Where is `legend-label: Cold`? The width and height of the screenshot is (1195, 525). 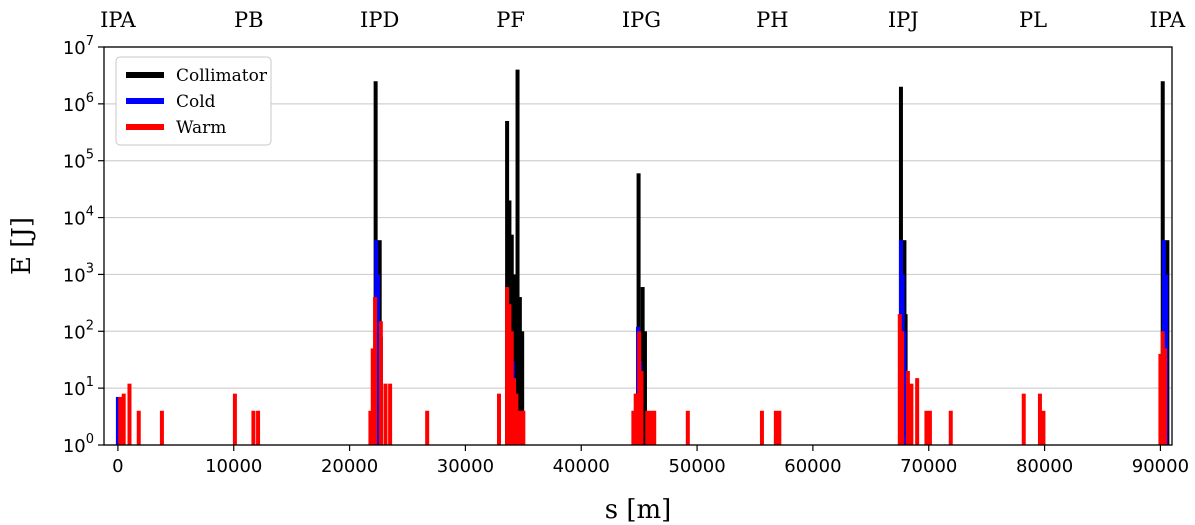 legend-label: Cold is located at coordinates (196, 102).